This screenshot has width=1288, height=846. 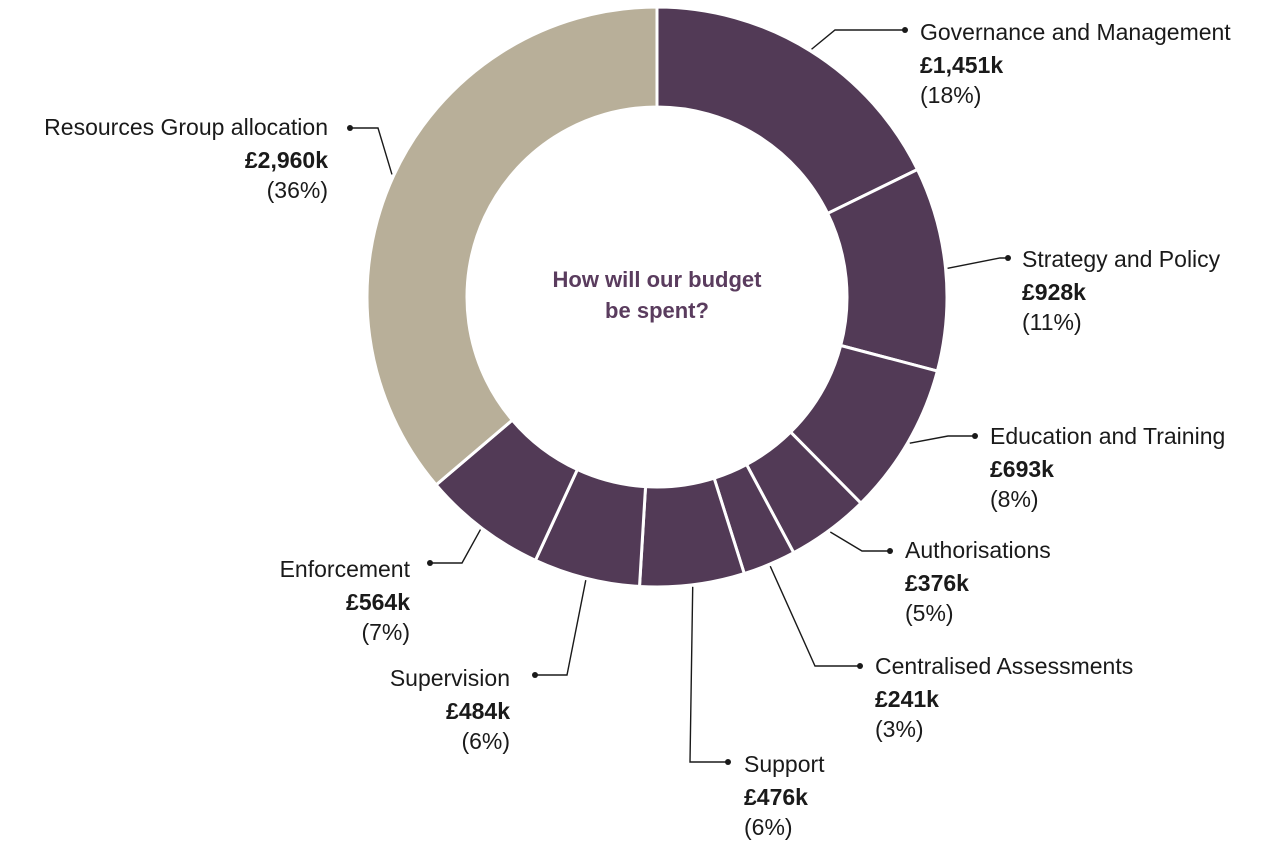 I want to click on slice-value-label: £484k, so click(x=478, y=711).